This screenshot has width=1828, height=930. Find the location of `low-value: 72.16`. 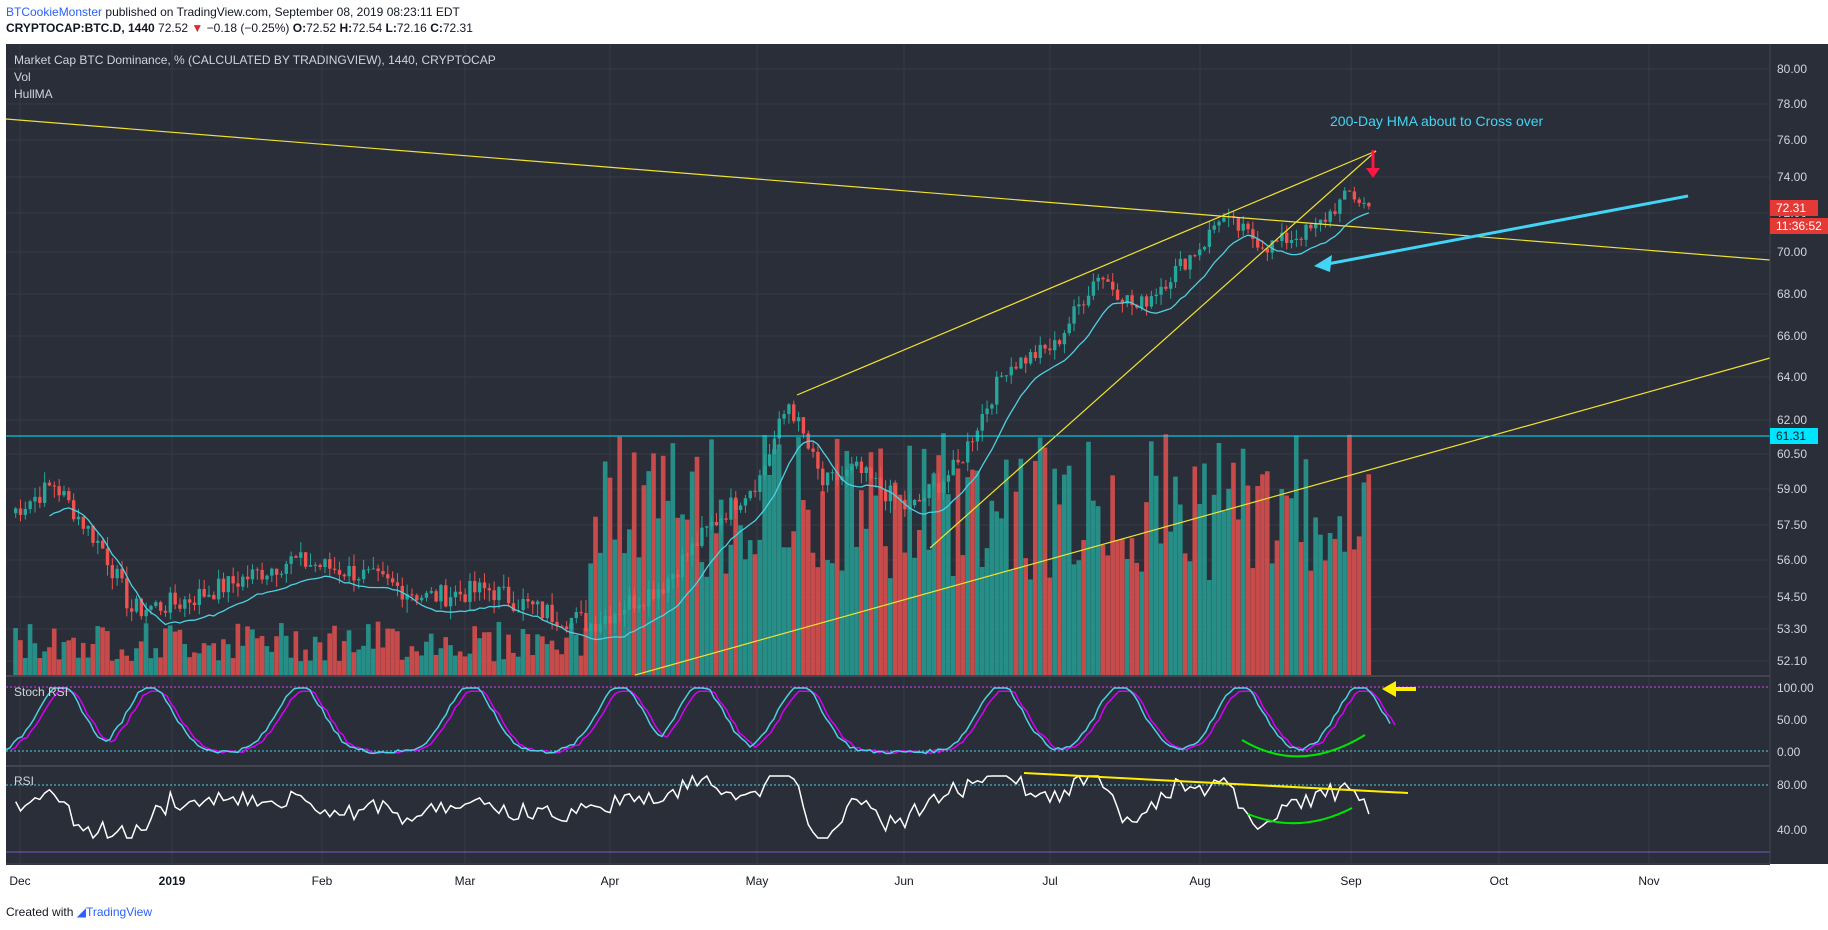

low-value: 72.16 is located at coordinates (411, 28).